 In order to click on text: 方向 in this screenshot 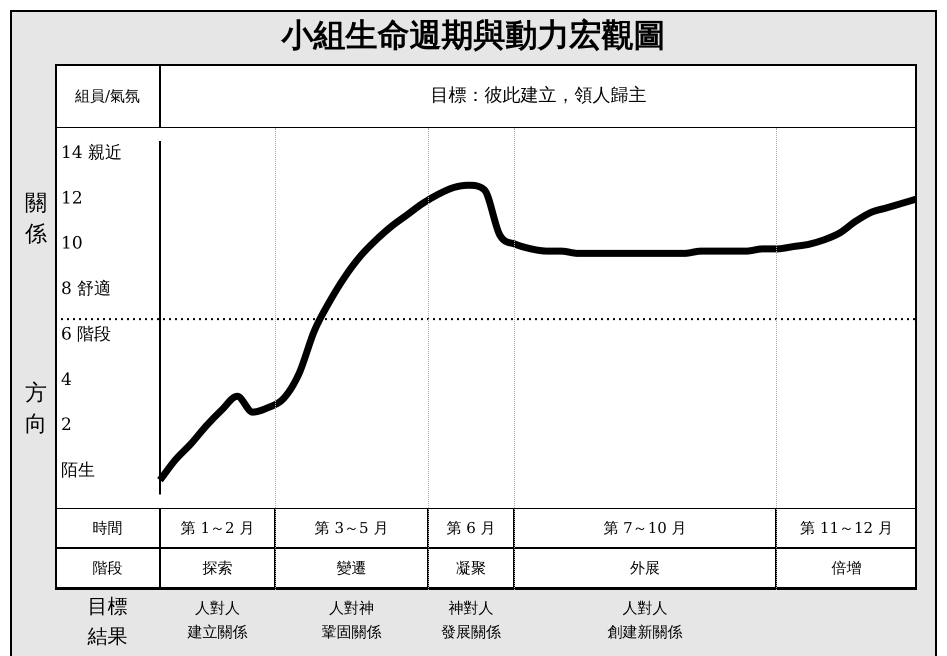, I will do `click(36, 409)`.